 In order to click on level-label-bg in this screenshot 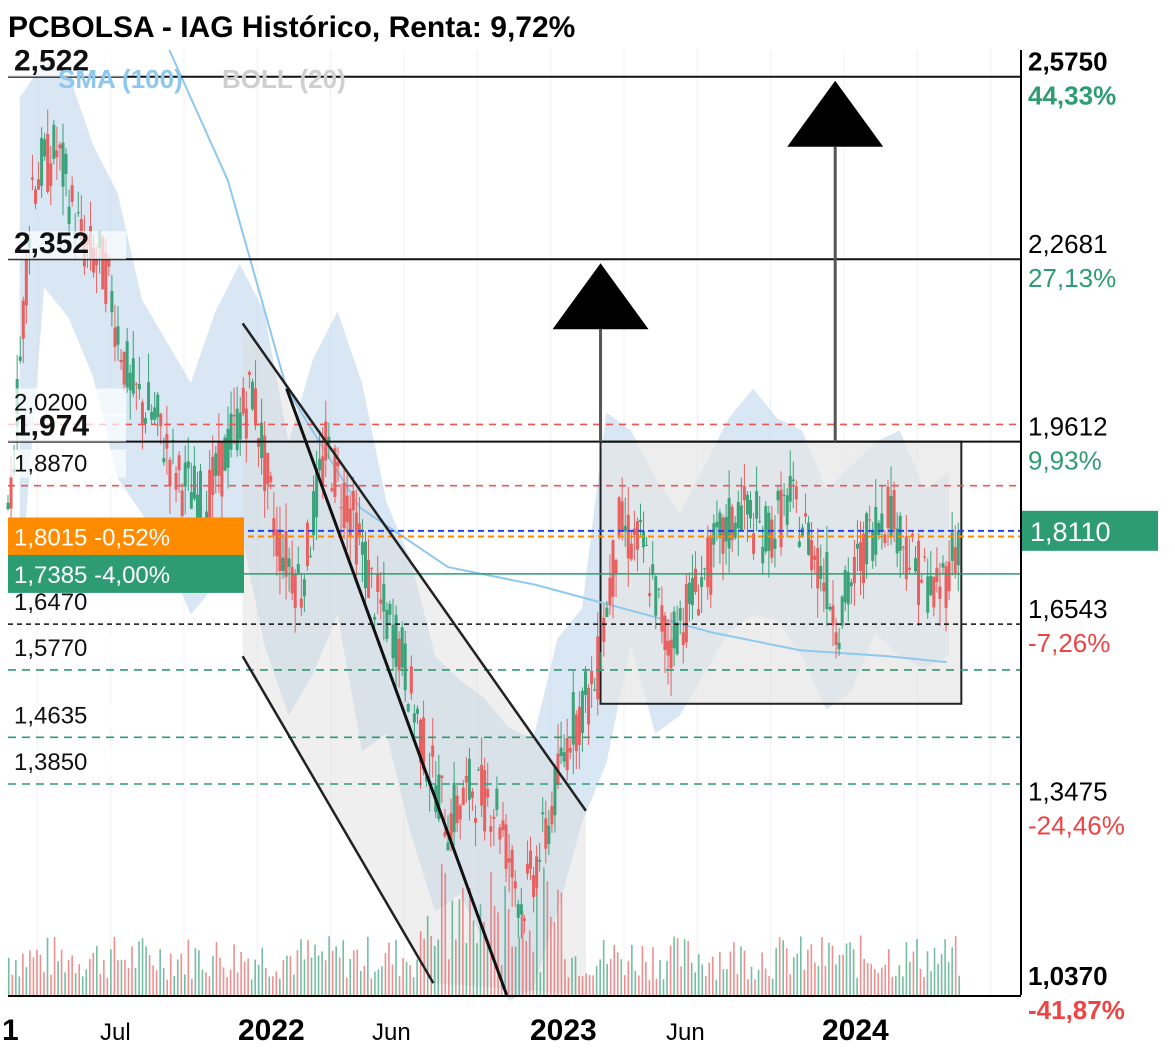, I will do `click(67, 762)`.